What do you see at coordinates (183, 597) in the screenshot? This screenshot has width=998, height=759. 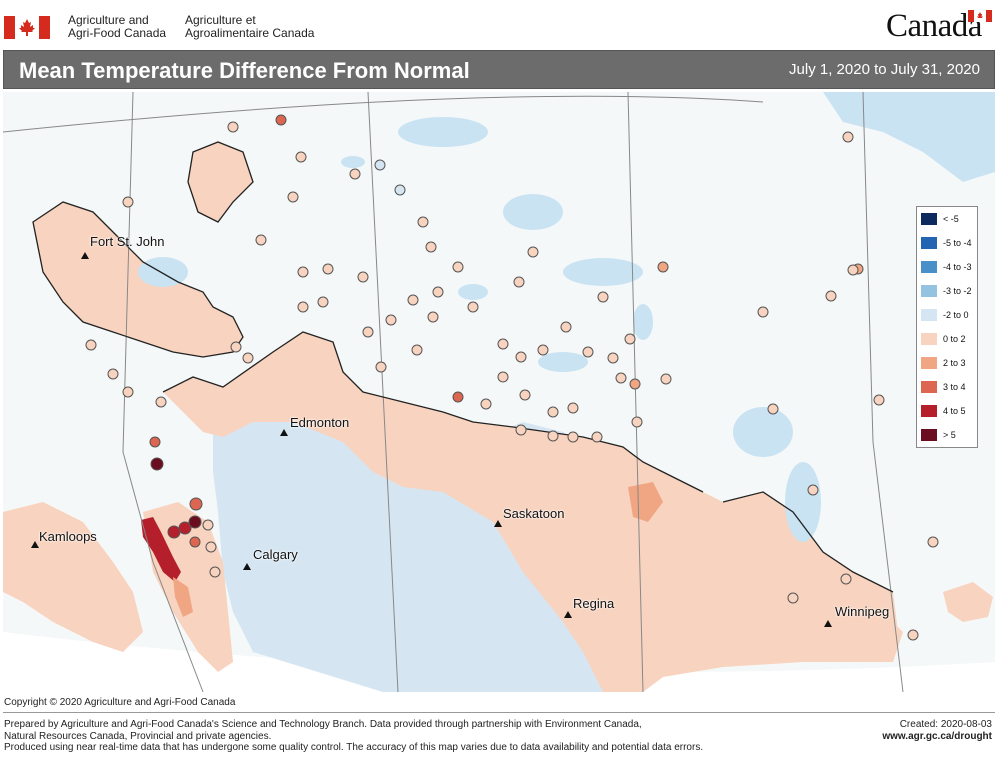 I see `warm2-region-rockies` at bounding box center [183, 597].